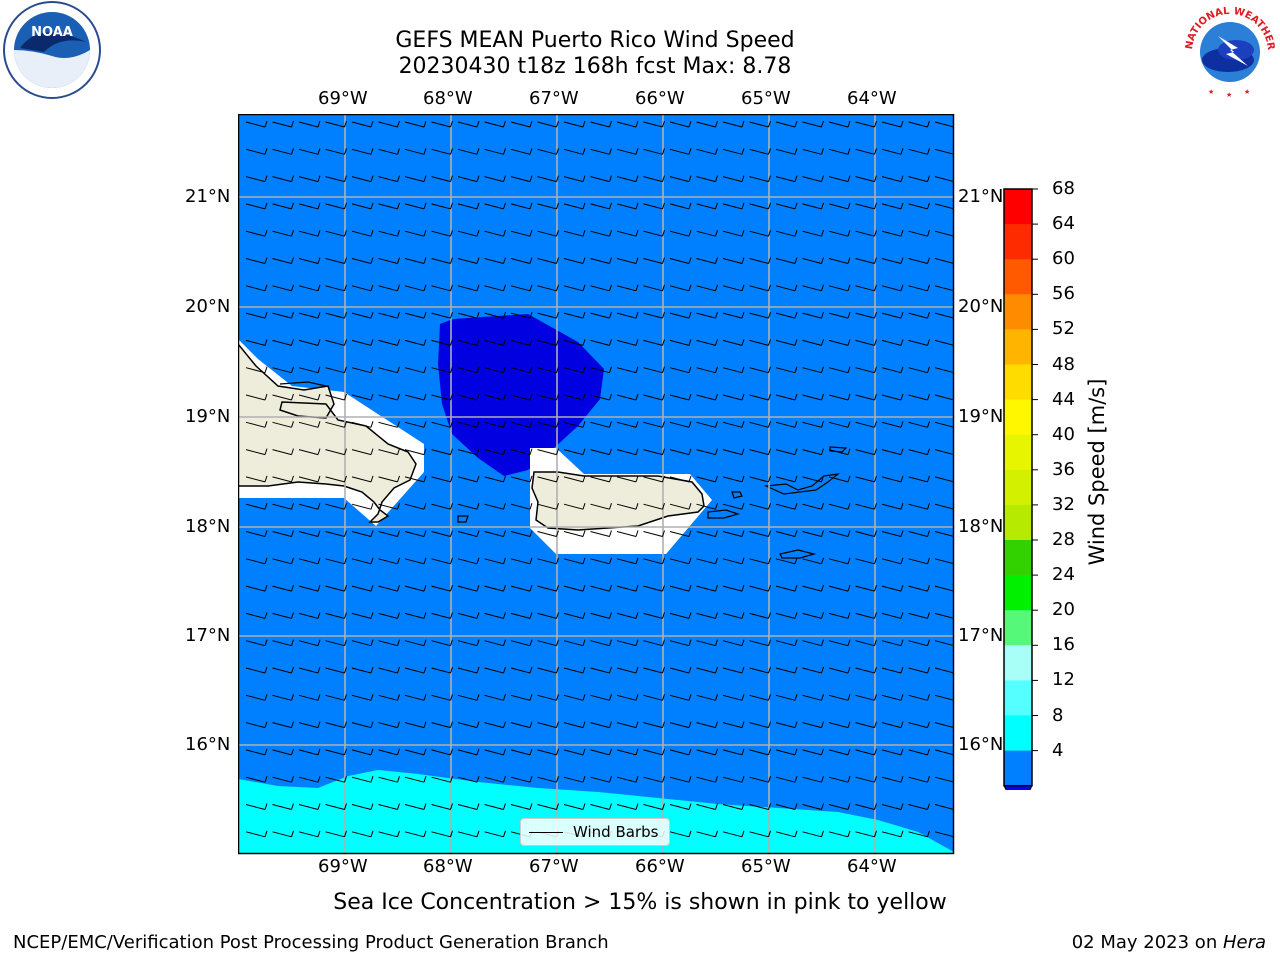 This screenshot has height=960, width=1280. Describe the element at coordinates (1063, 259) in the screenshot. I see `colorbar-tick-label: 60` at that location.